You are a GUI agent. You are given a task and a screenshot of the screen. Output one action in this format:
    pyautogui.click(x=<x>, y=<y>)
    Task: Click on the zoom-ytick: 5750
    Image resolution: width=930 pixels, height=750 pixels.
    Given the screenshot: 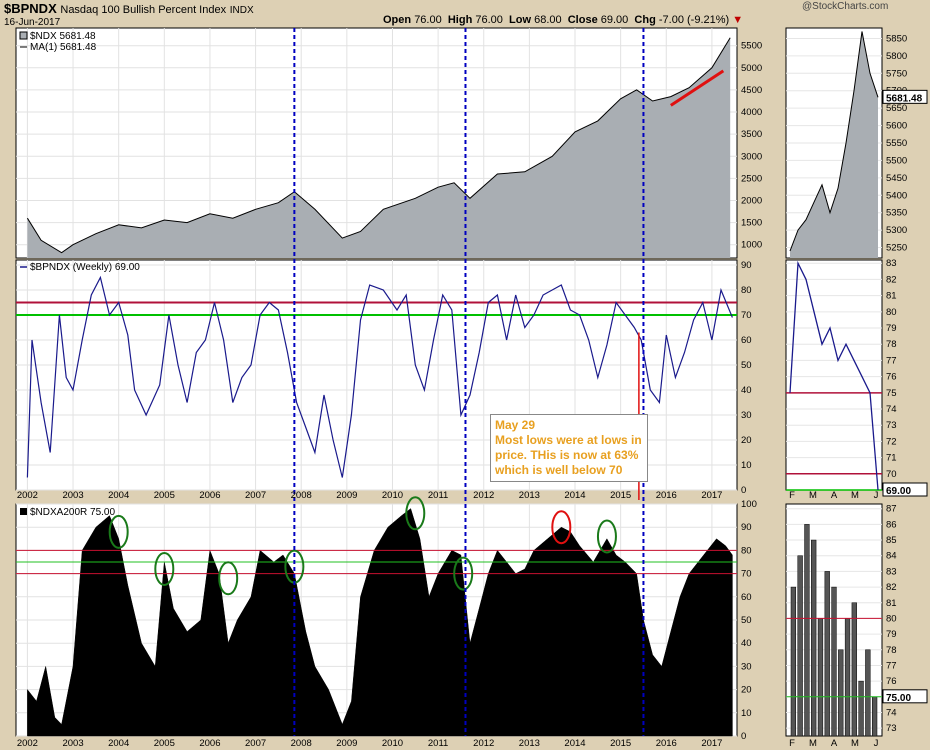 What is the action you would take?
    pyautogui.click(x=896, y=73)
    